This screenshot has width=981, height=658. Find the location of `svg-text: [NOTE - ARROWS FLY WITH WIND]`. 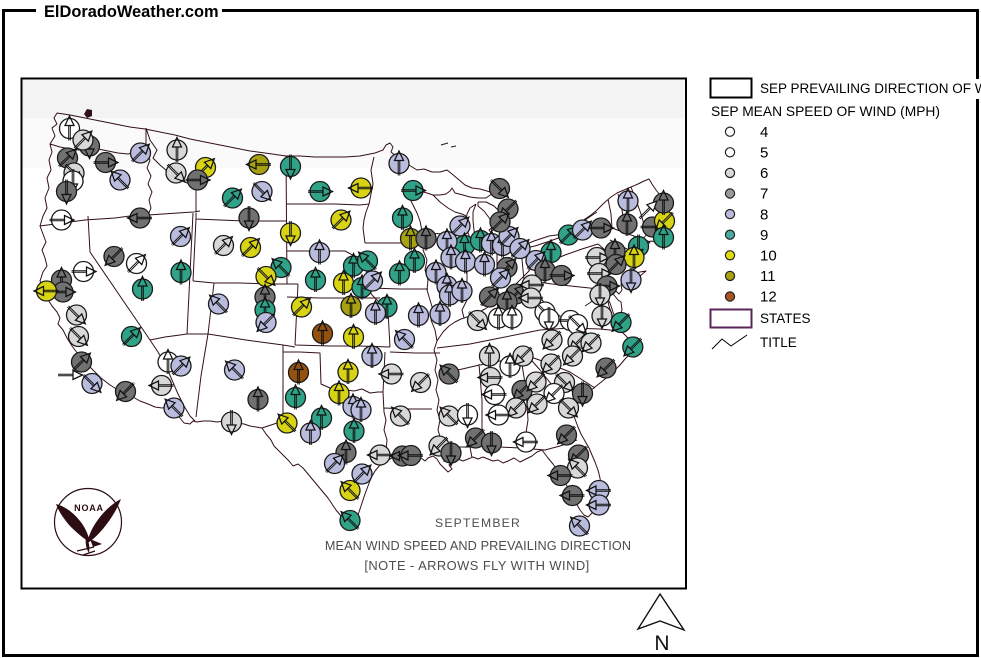

svg-text: [NOTE - ARROWS FLY WITH WIND] is located at coordinates (476, 565).